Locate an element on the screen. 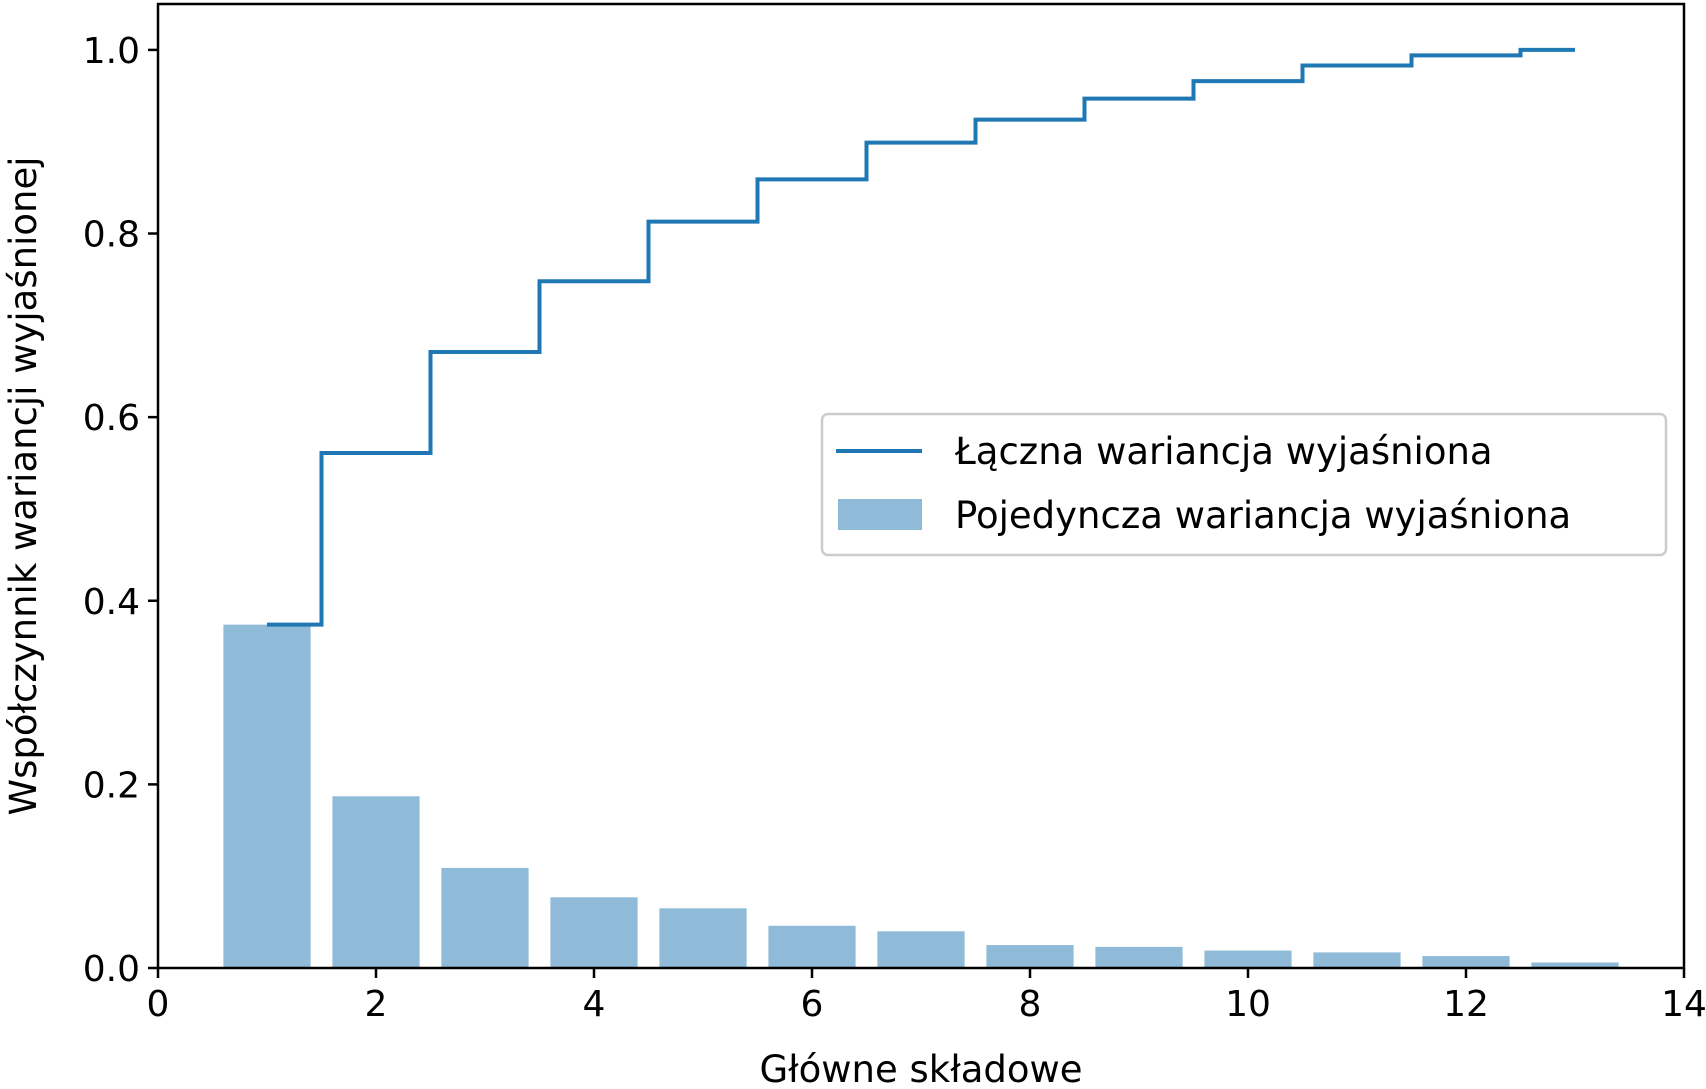  y-axis-label: Współczynnik wariancji wyjaśnionej is located at coordinates (23, 486).